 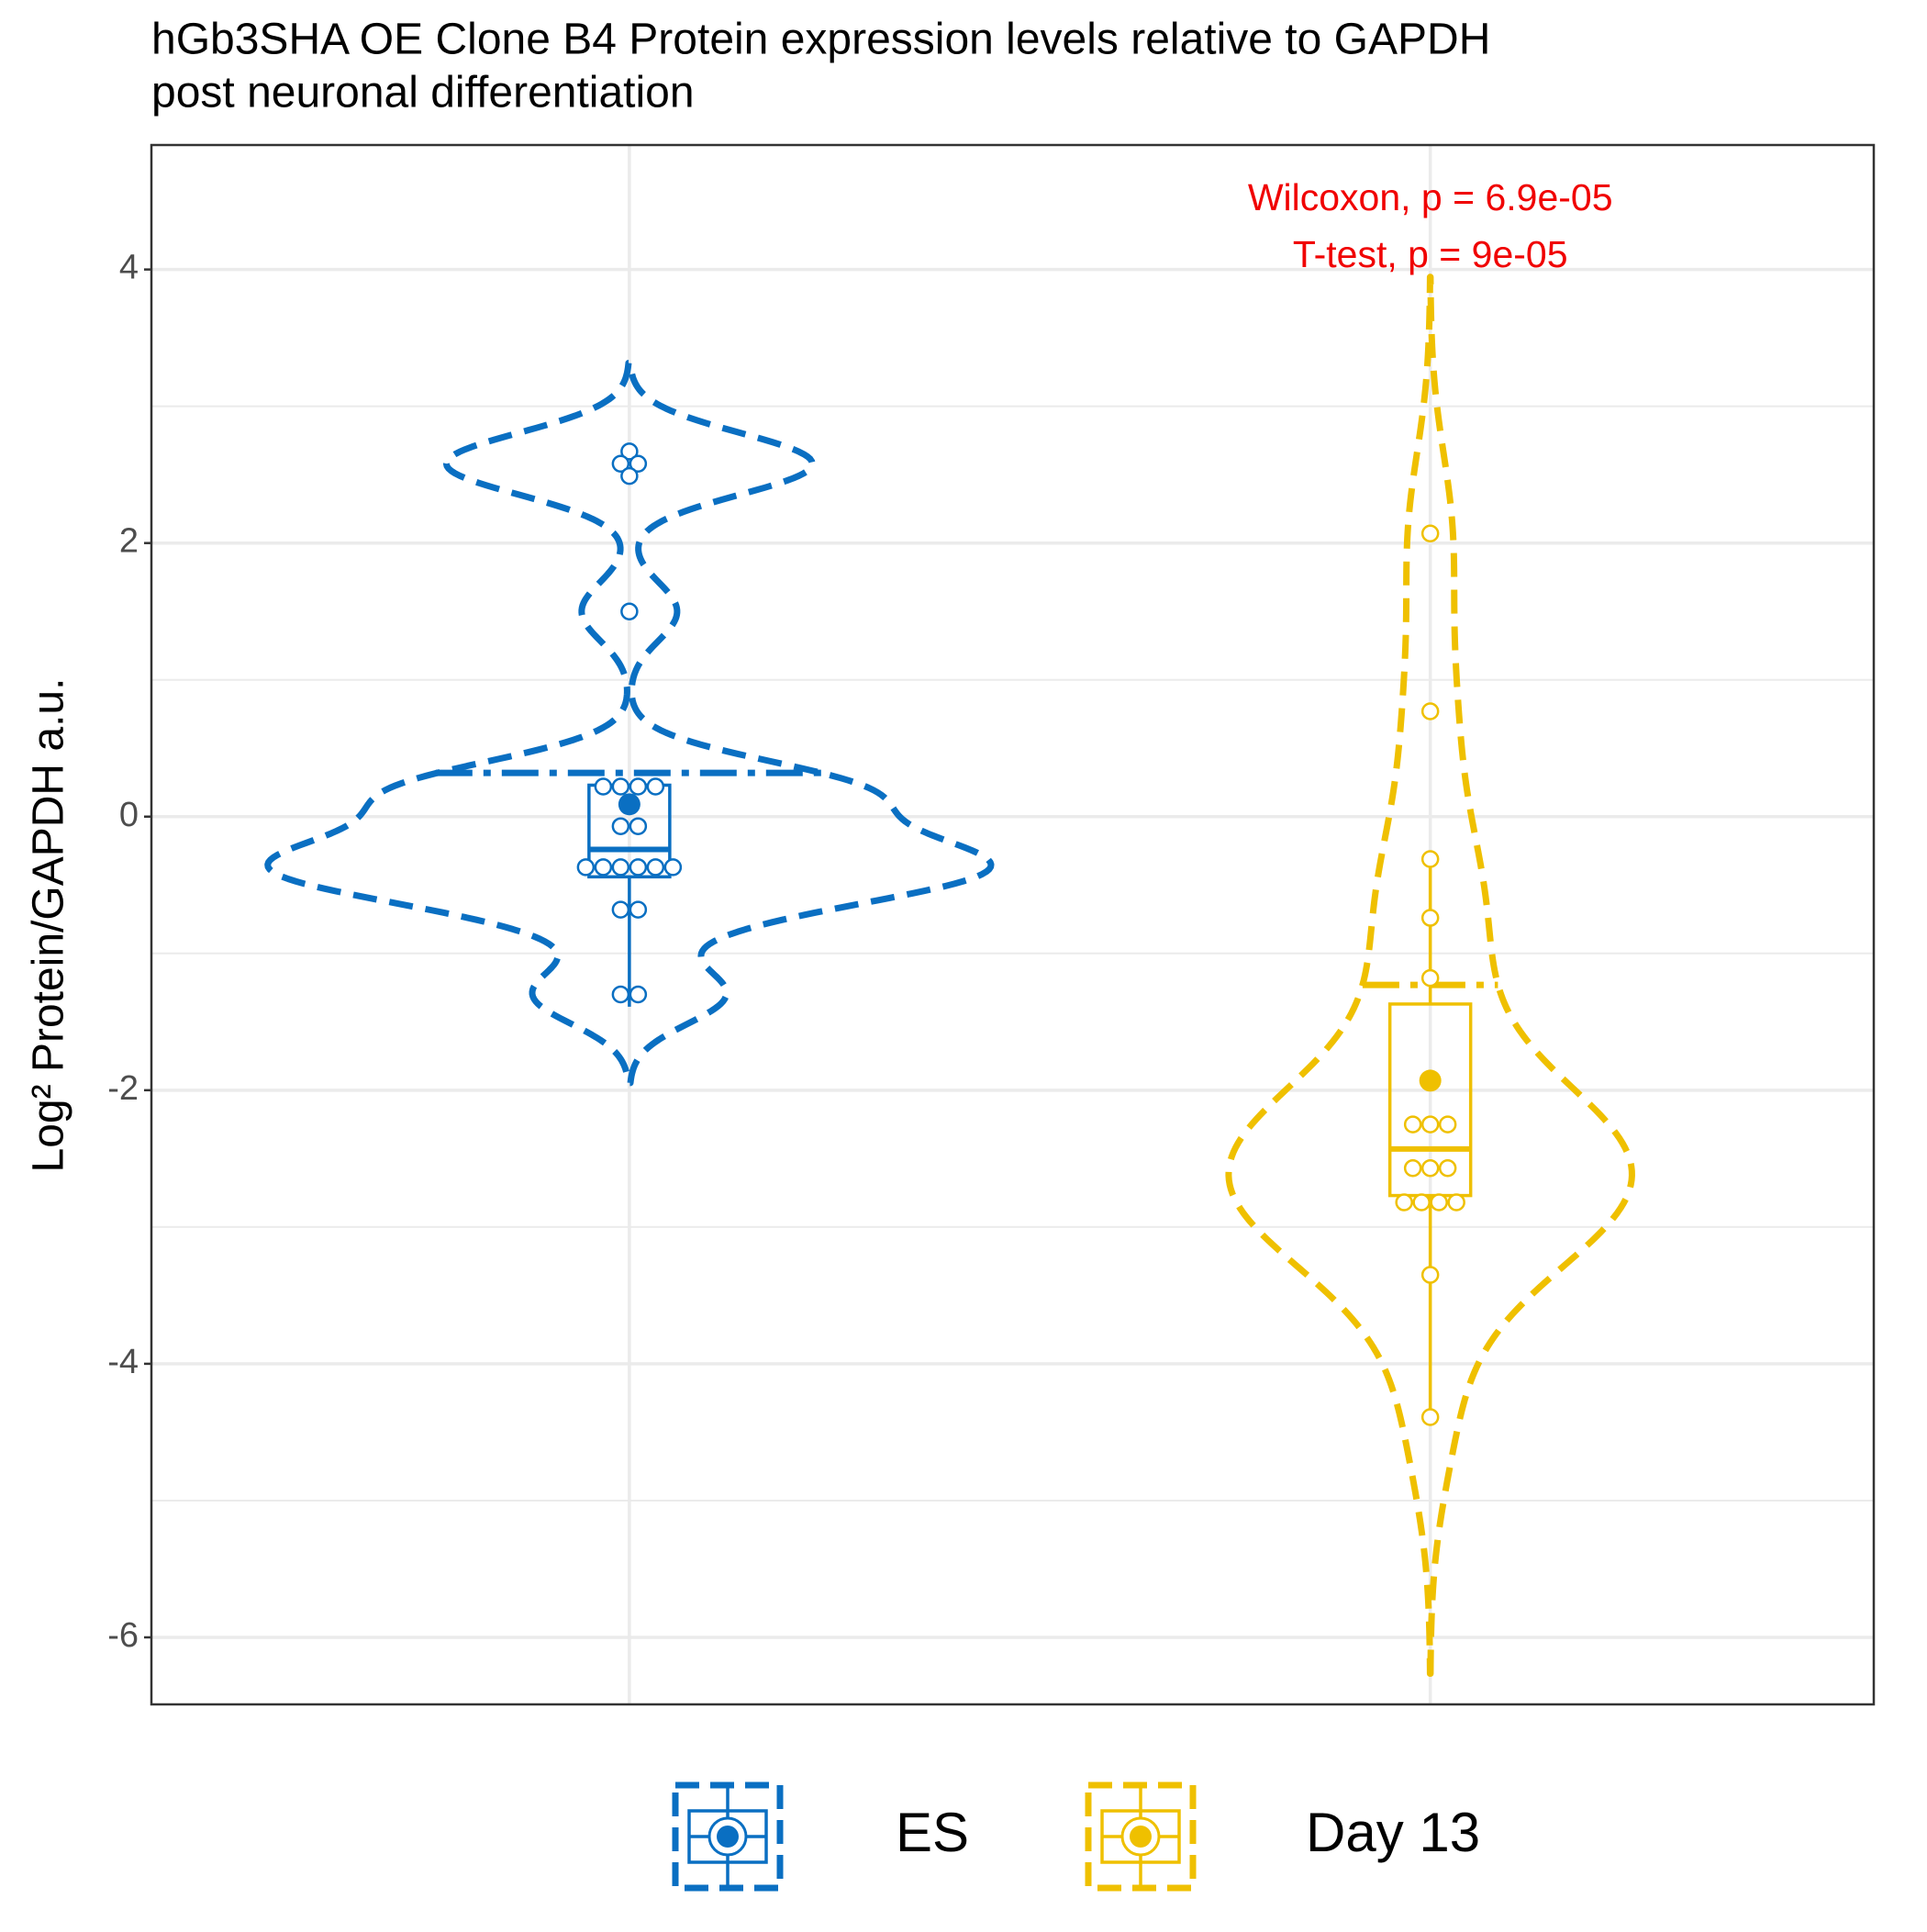 What do you see at coordinates (129, 815) in the screenshot?
I see `y-tick-label: 0` at bounding box center [129, 815].